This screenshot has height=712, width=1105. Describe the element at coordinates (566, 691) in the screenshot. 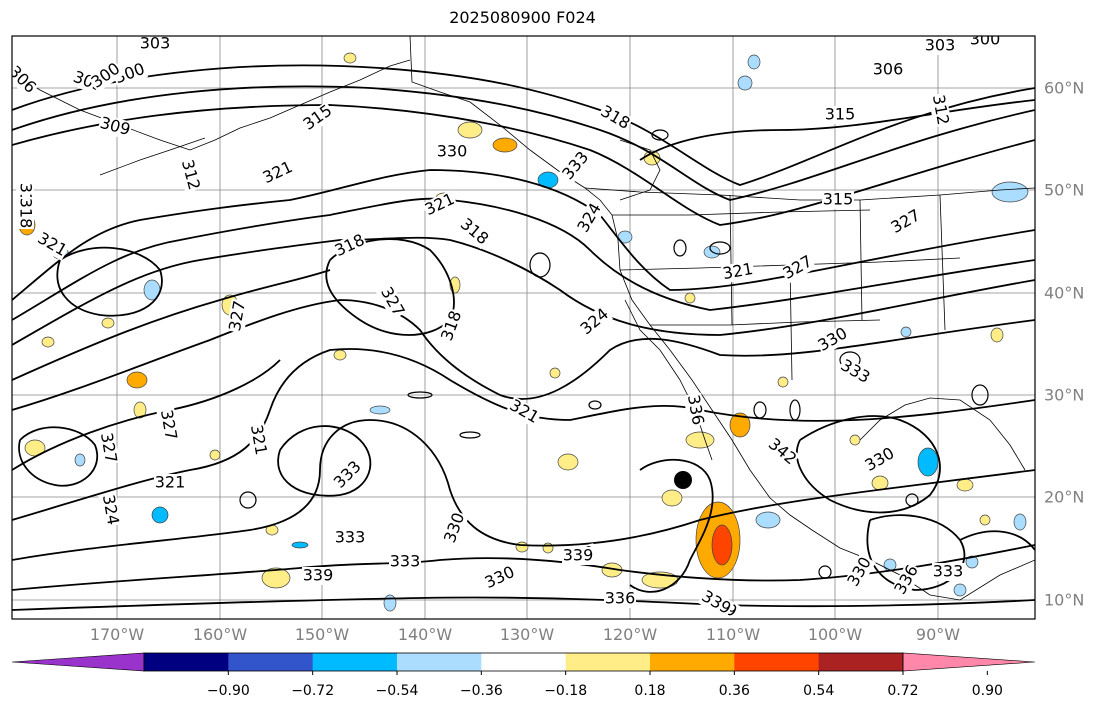

I see `colorbar-tick-label: −0.18` at that location.